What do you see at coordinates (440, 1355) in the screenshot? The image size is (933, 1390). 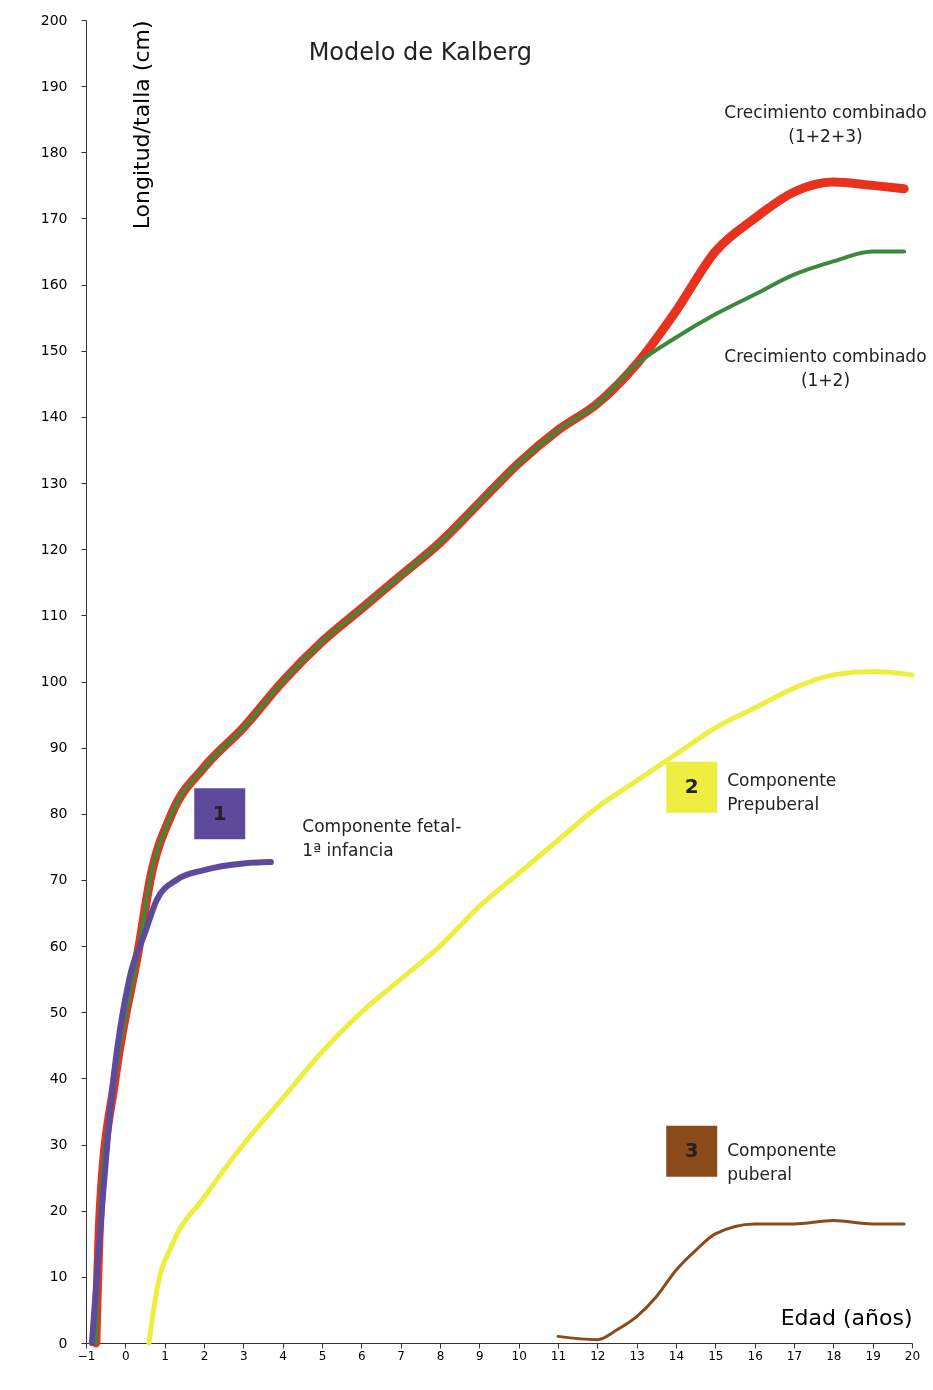 I see `x-tick-label: 8` at bounding box center [440, 1355].